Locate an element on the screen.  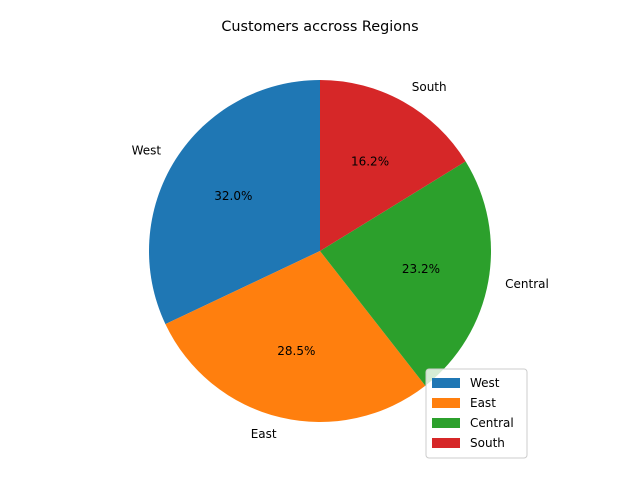
legend-swatch-central is located at coordinates (446, 423).